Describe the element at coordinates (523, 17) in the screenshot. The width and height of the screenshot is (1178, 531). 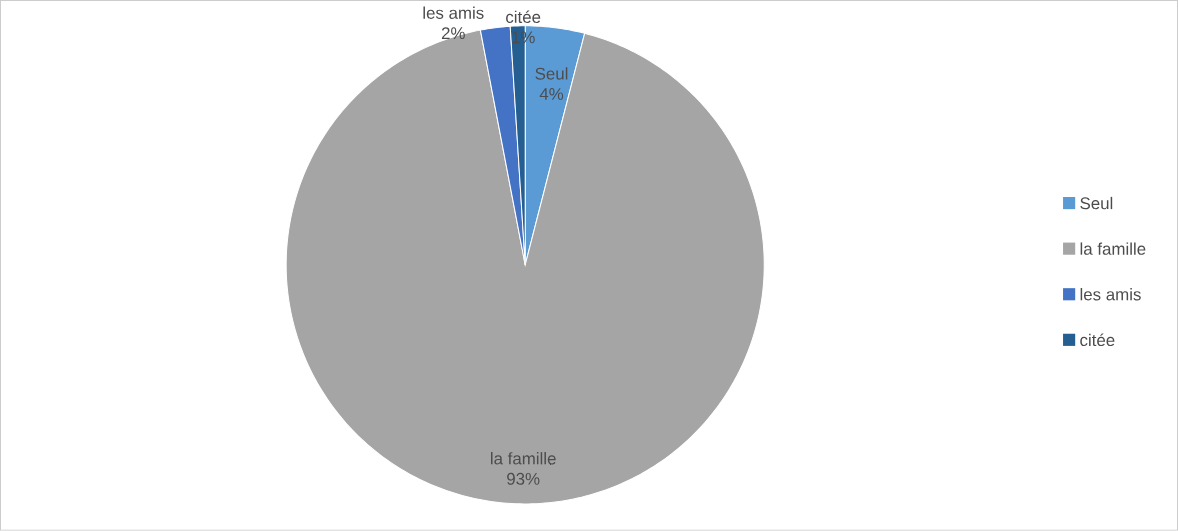
I see `slice-label: citée` at that location.